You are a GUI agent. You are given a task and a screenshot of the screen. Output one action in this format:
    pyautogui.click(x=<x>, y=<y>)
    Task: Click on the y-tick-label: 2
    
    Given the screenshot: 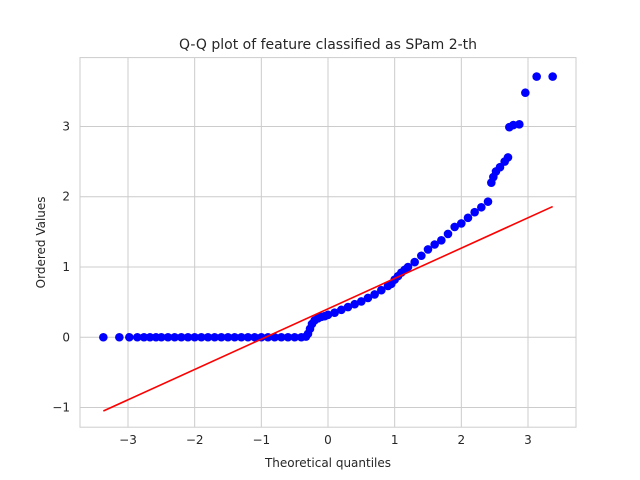 What is the action you would take?
    pyautogui.click(x=66, y=197)
    